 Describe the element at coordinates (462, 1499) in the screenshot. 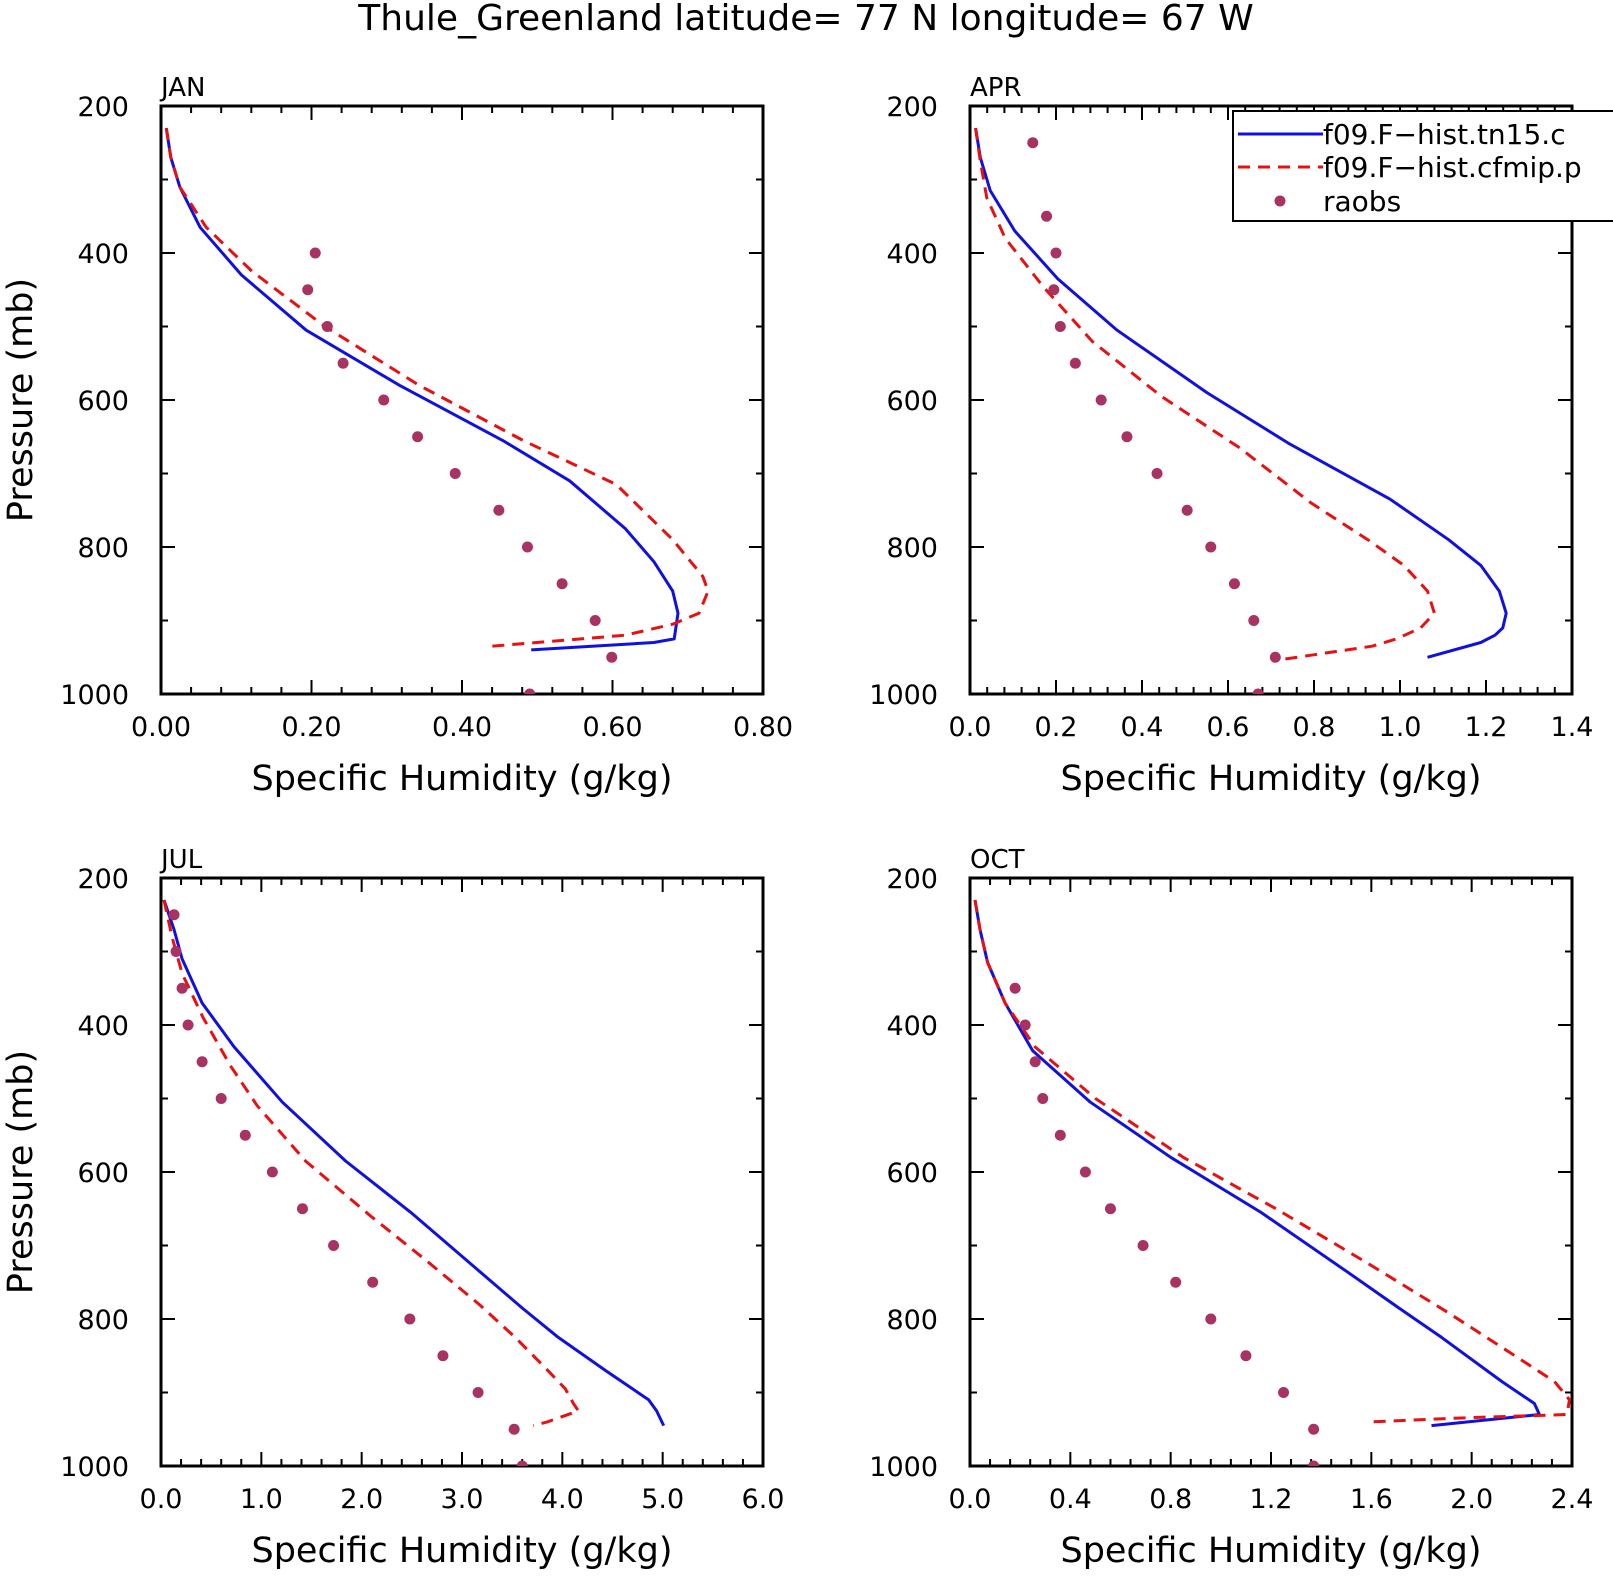

I see `x-tick-label: 3.0` at that location.